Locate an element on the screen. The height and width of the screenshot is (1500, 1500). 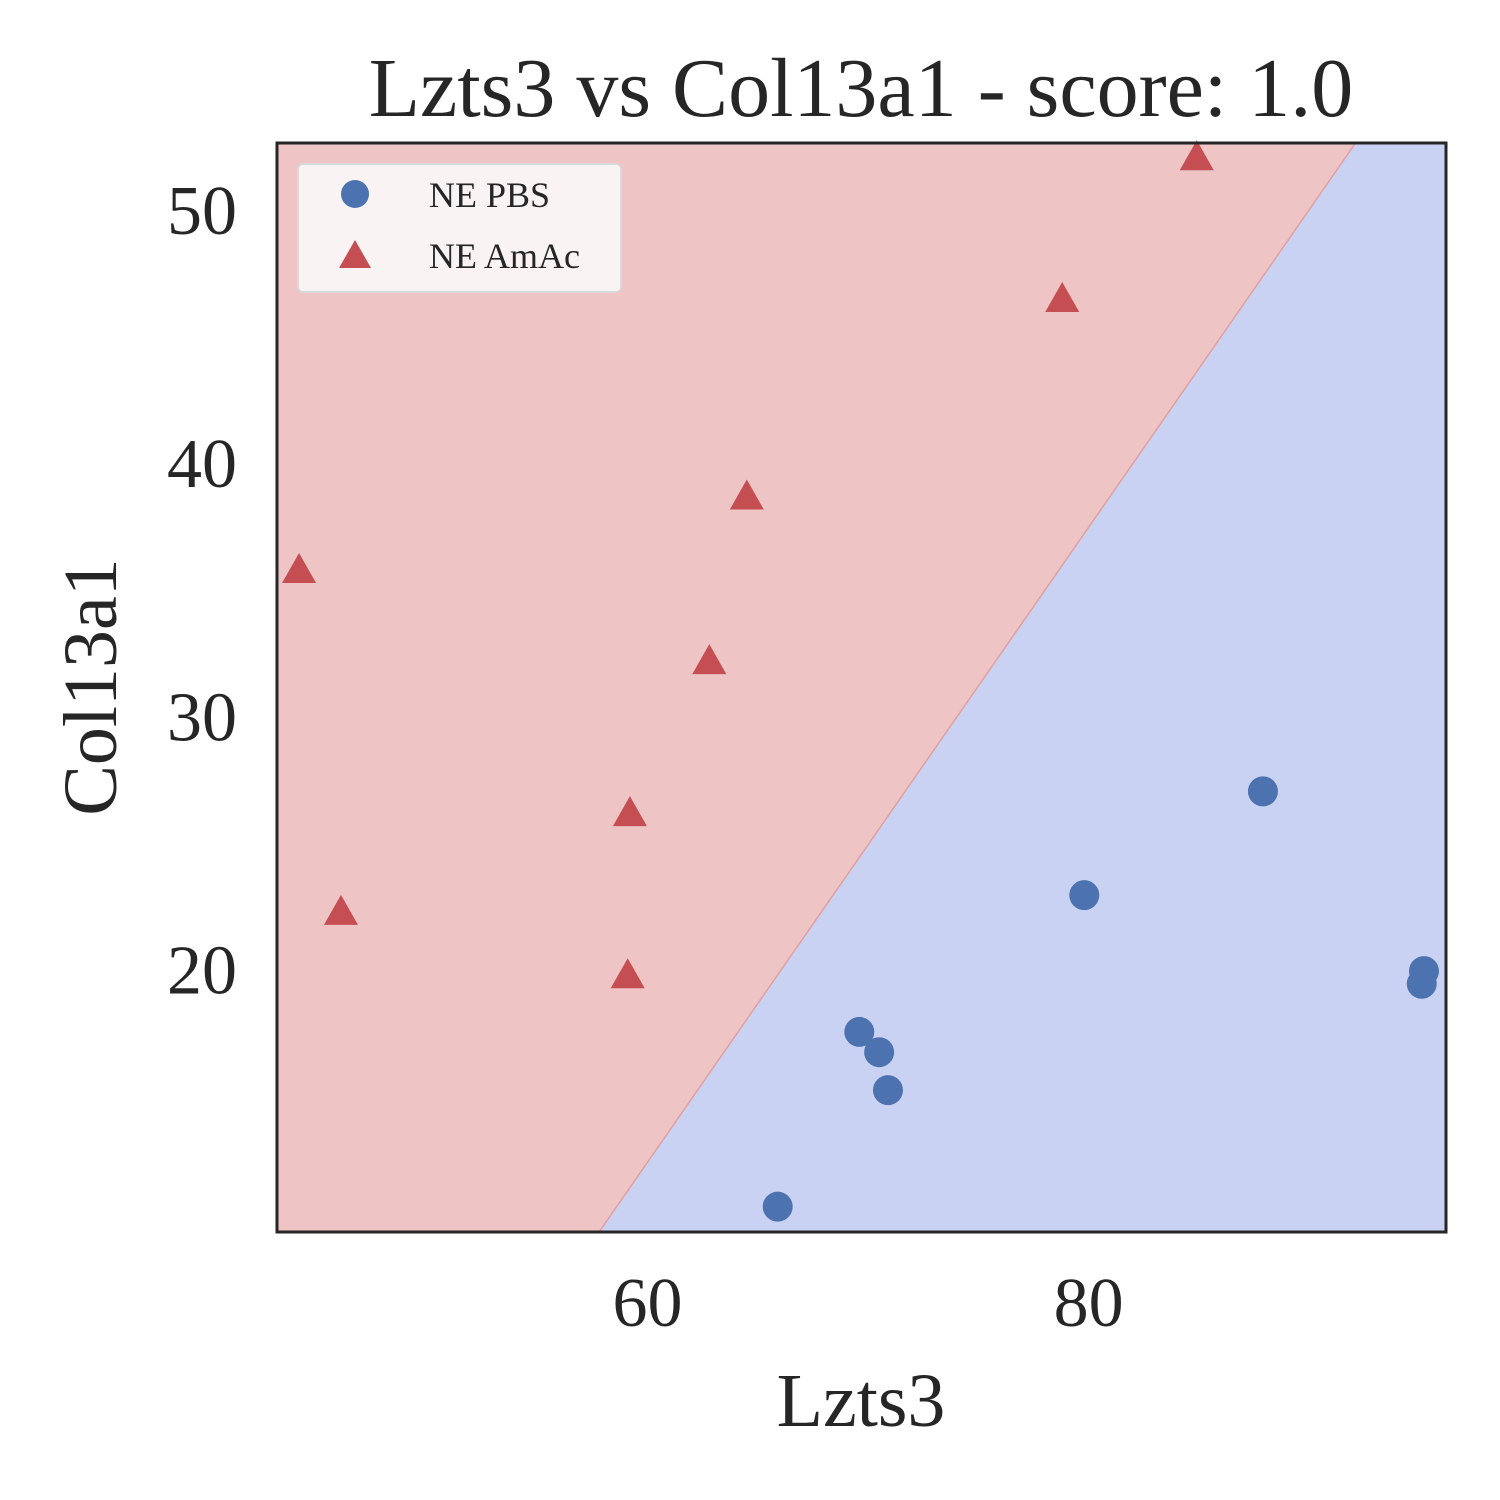
x-tick-label-80: 80 is located at coordinates (1089, 1303).